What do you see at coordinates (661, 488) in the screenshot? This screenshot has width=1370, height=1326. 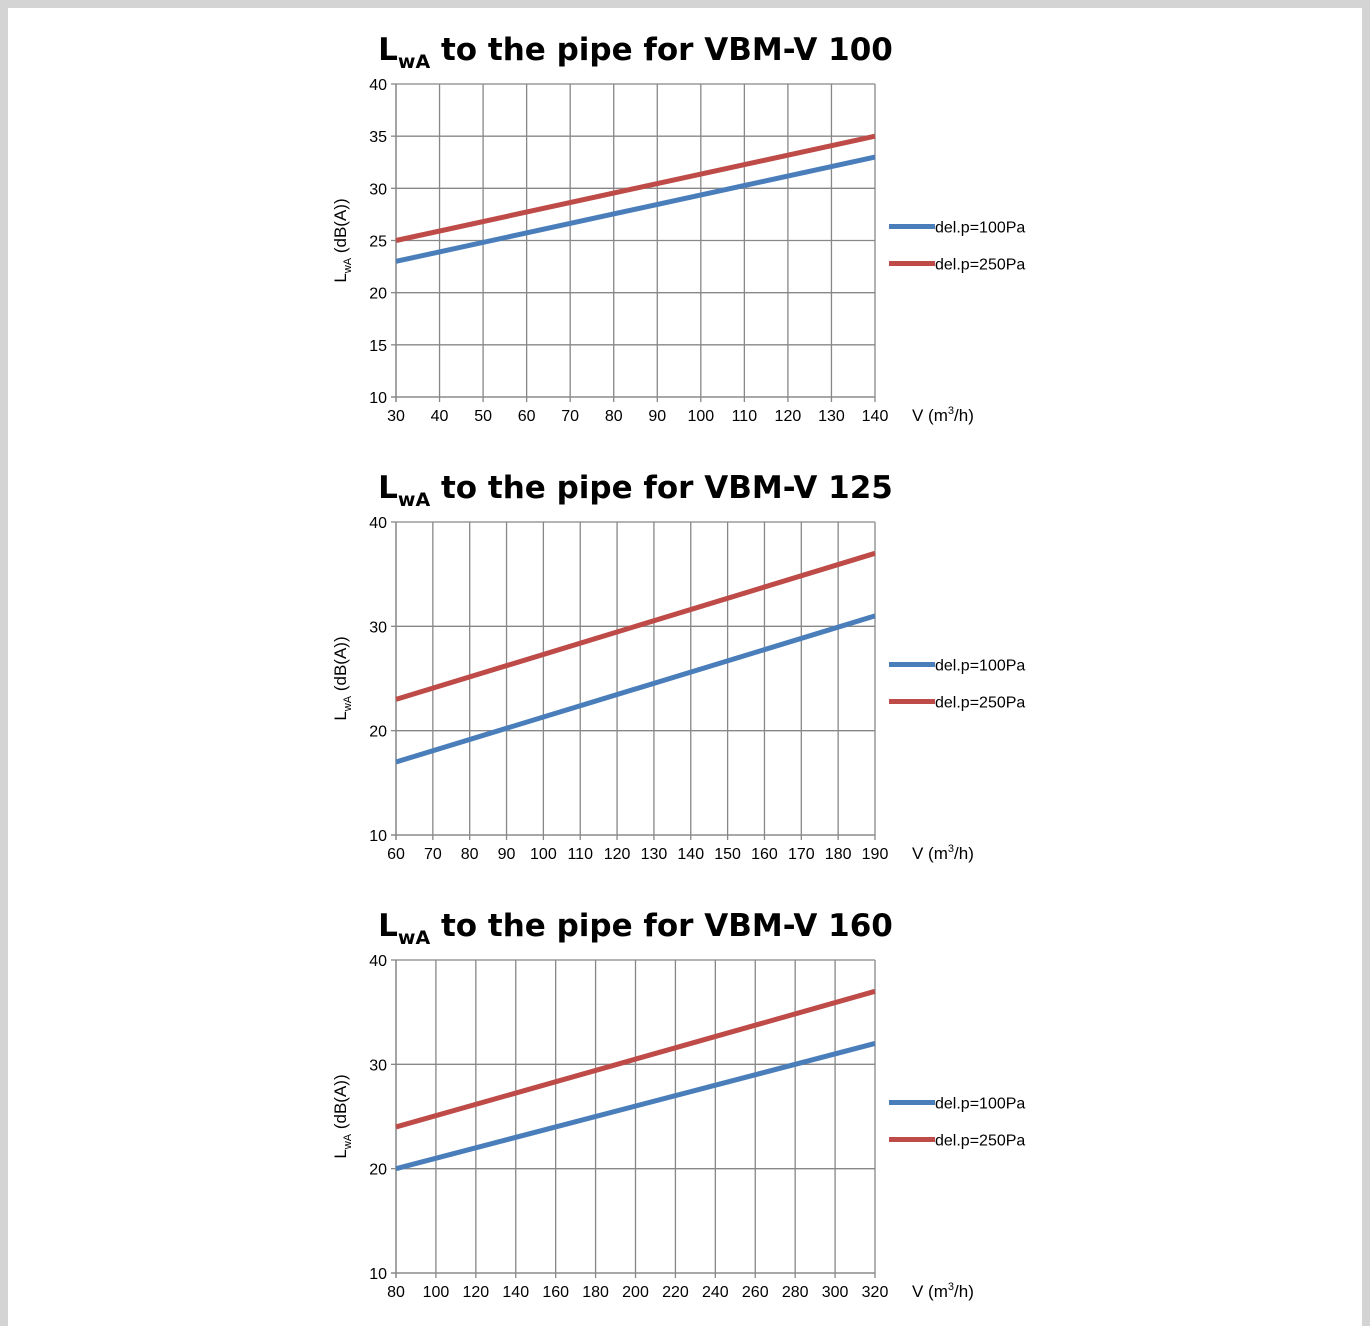 I see `chart-title-rest: to the pipe for VBM-V 125` at bounding box center [661, 488].